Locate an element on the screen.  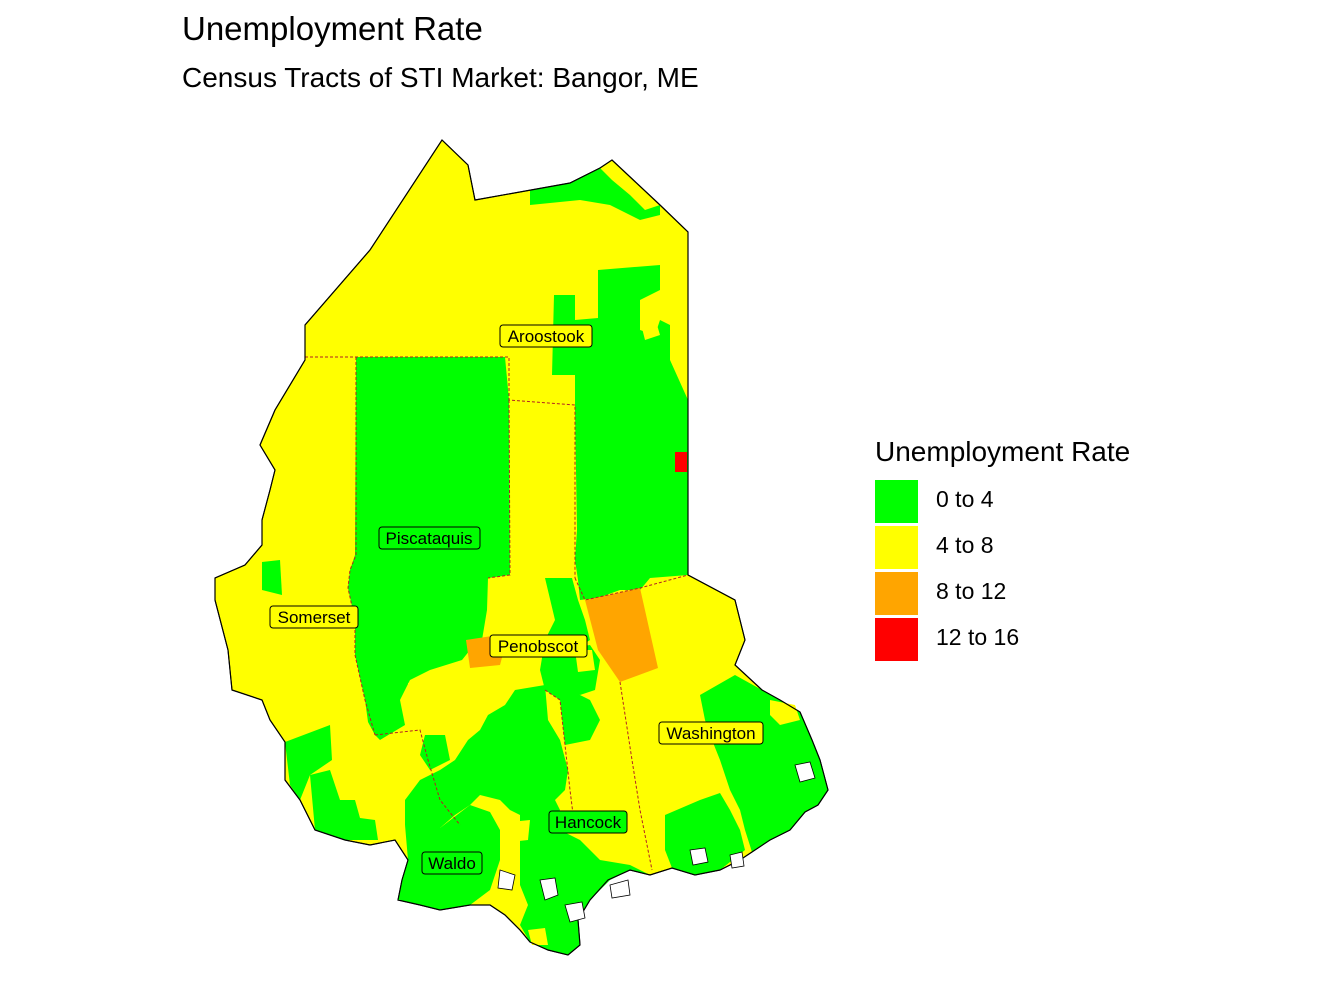
svg-text: Aroostook is located at coordinates (546, 336).